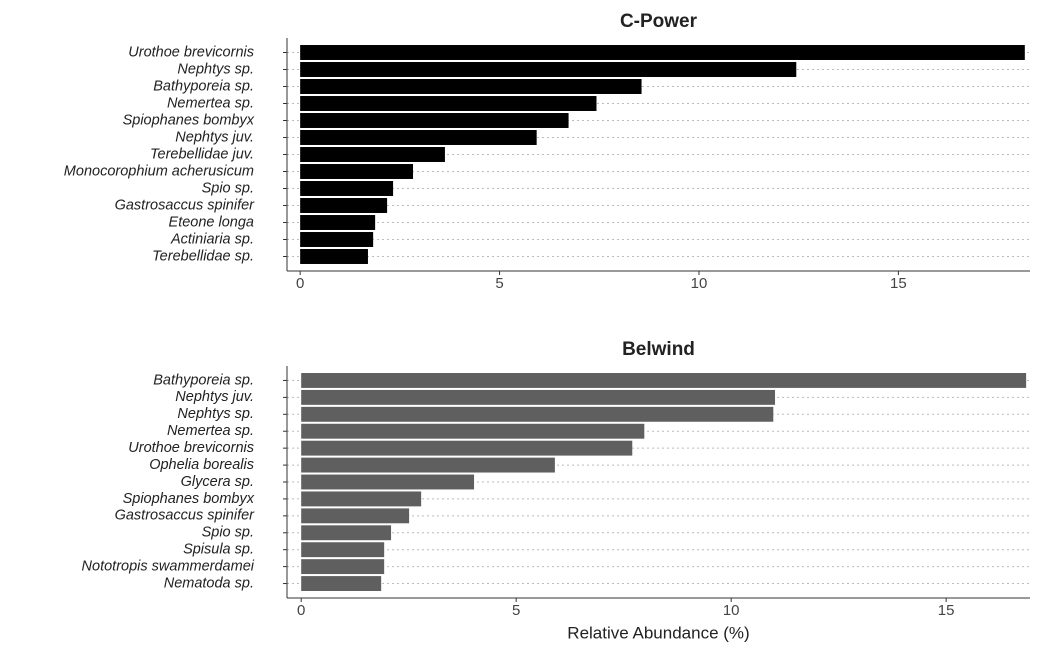 The width and height of the screenshot is (1057, 650). I want to click on y-tick-label: Glycera sp., so click(217, 482).